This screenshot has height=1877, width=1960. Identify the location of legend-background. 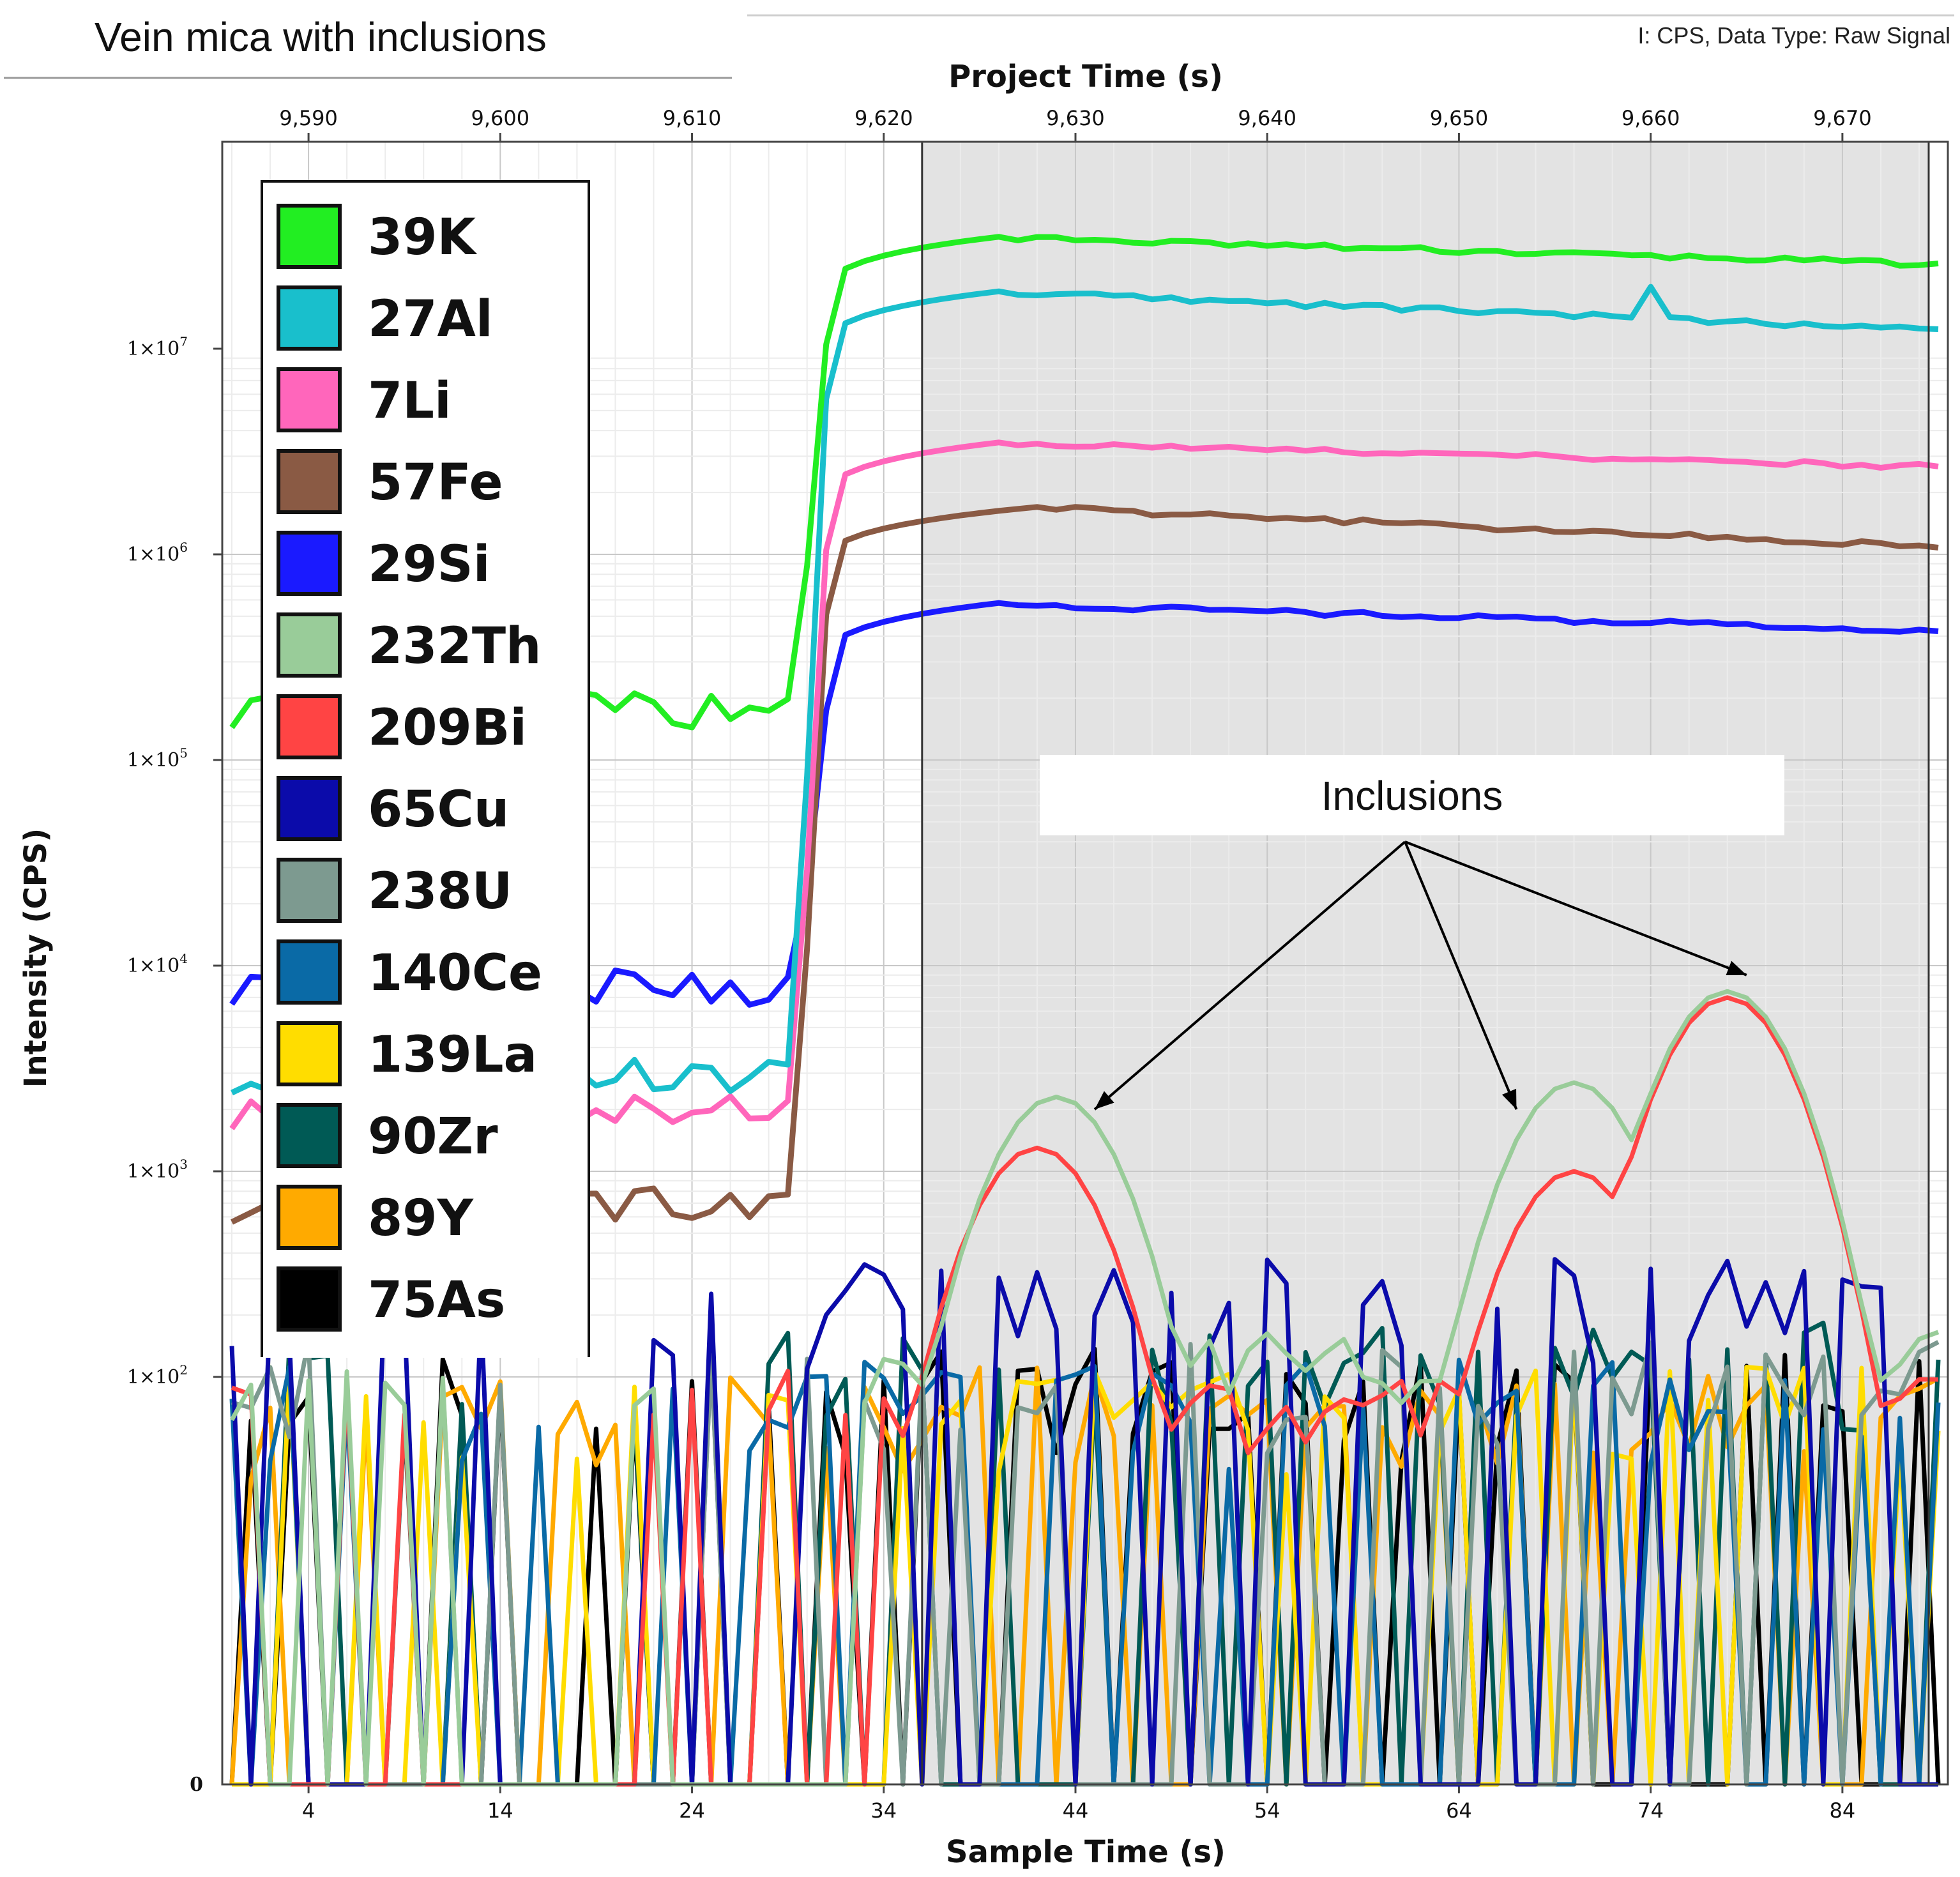
(425, 770).